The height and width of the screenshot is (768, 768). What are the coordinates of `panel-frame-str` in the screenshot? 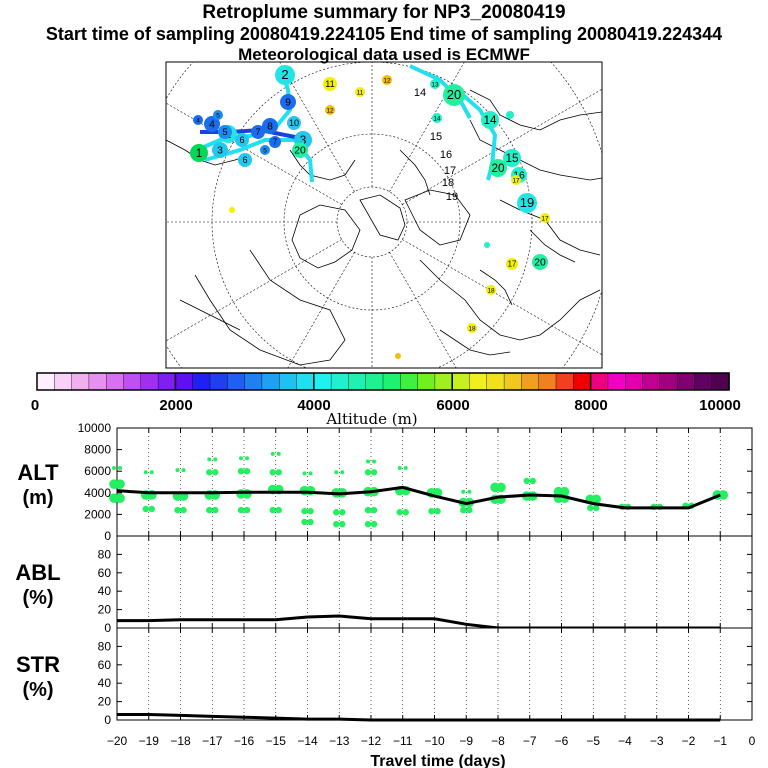 It's located at (434, 674).